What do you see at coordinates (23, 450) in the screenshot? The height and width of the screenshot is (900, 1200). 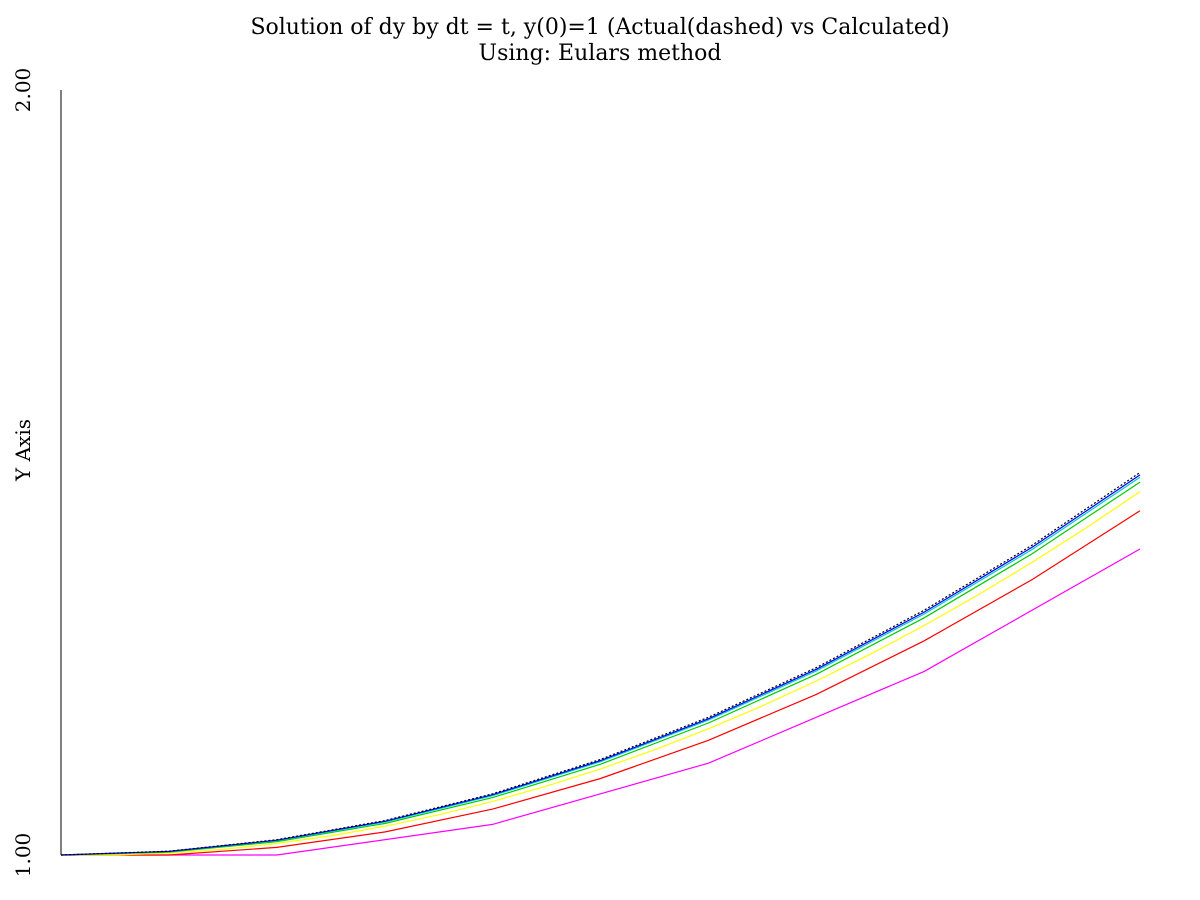 I see `y-axis-label: Y Axis` at bounding box center [23, 450].